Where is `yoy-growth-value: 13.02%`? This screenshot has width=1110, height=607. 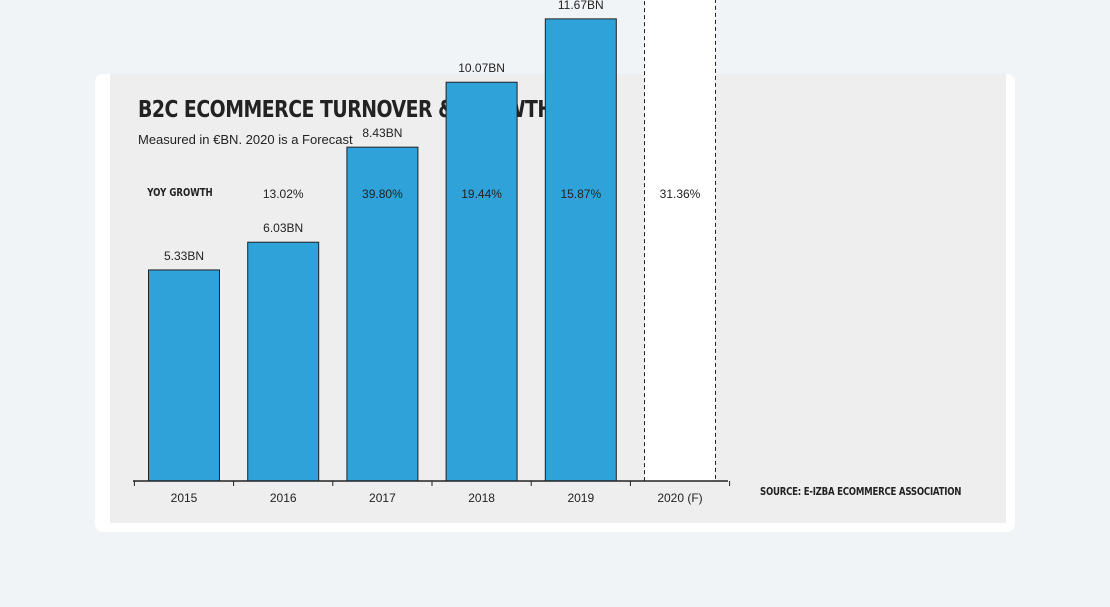
yoy-growth-value: 13.02% is located at coordinates (283, 194).